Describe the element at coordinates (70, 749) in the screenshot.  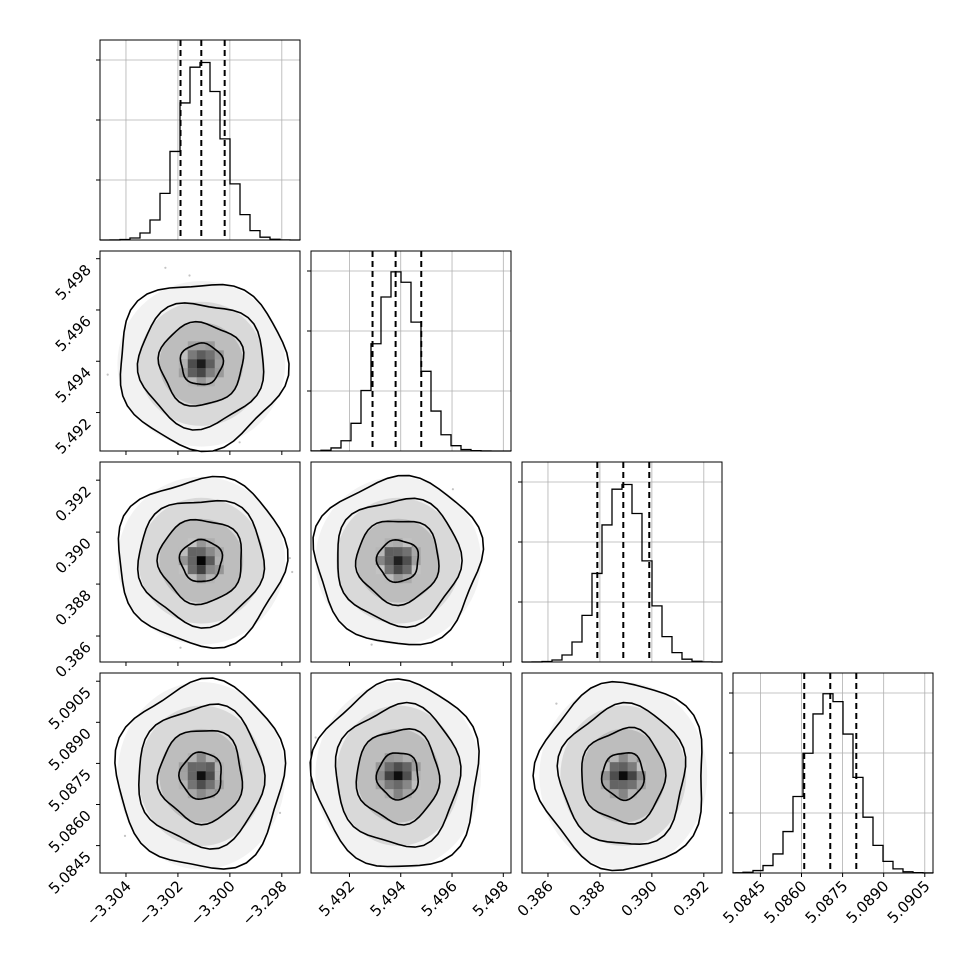
I see `y-tick-label: 5.0890` at that location.